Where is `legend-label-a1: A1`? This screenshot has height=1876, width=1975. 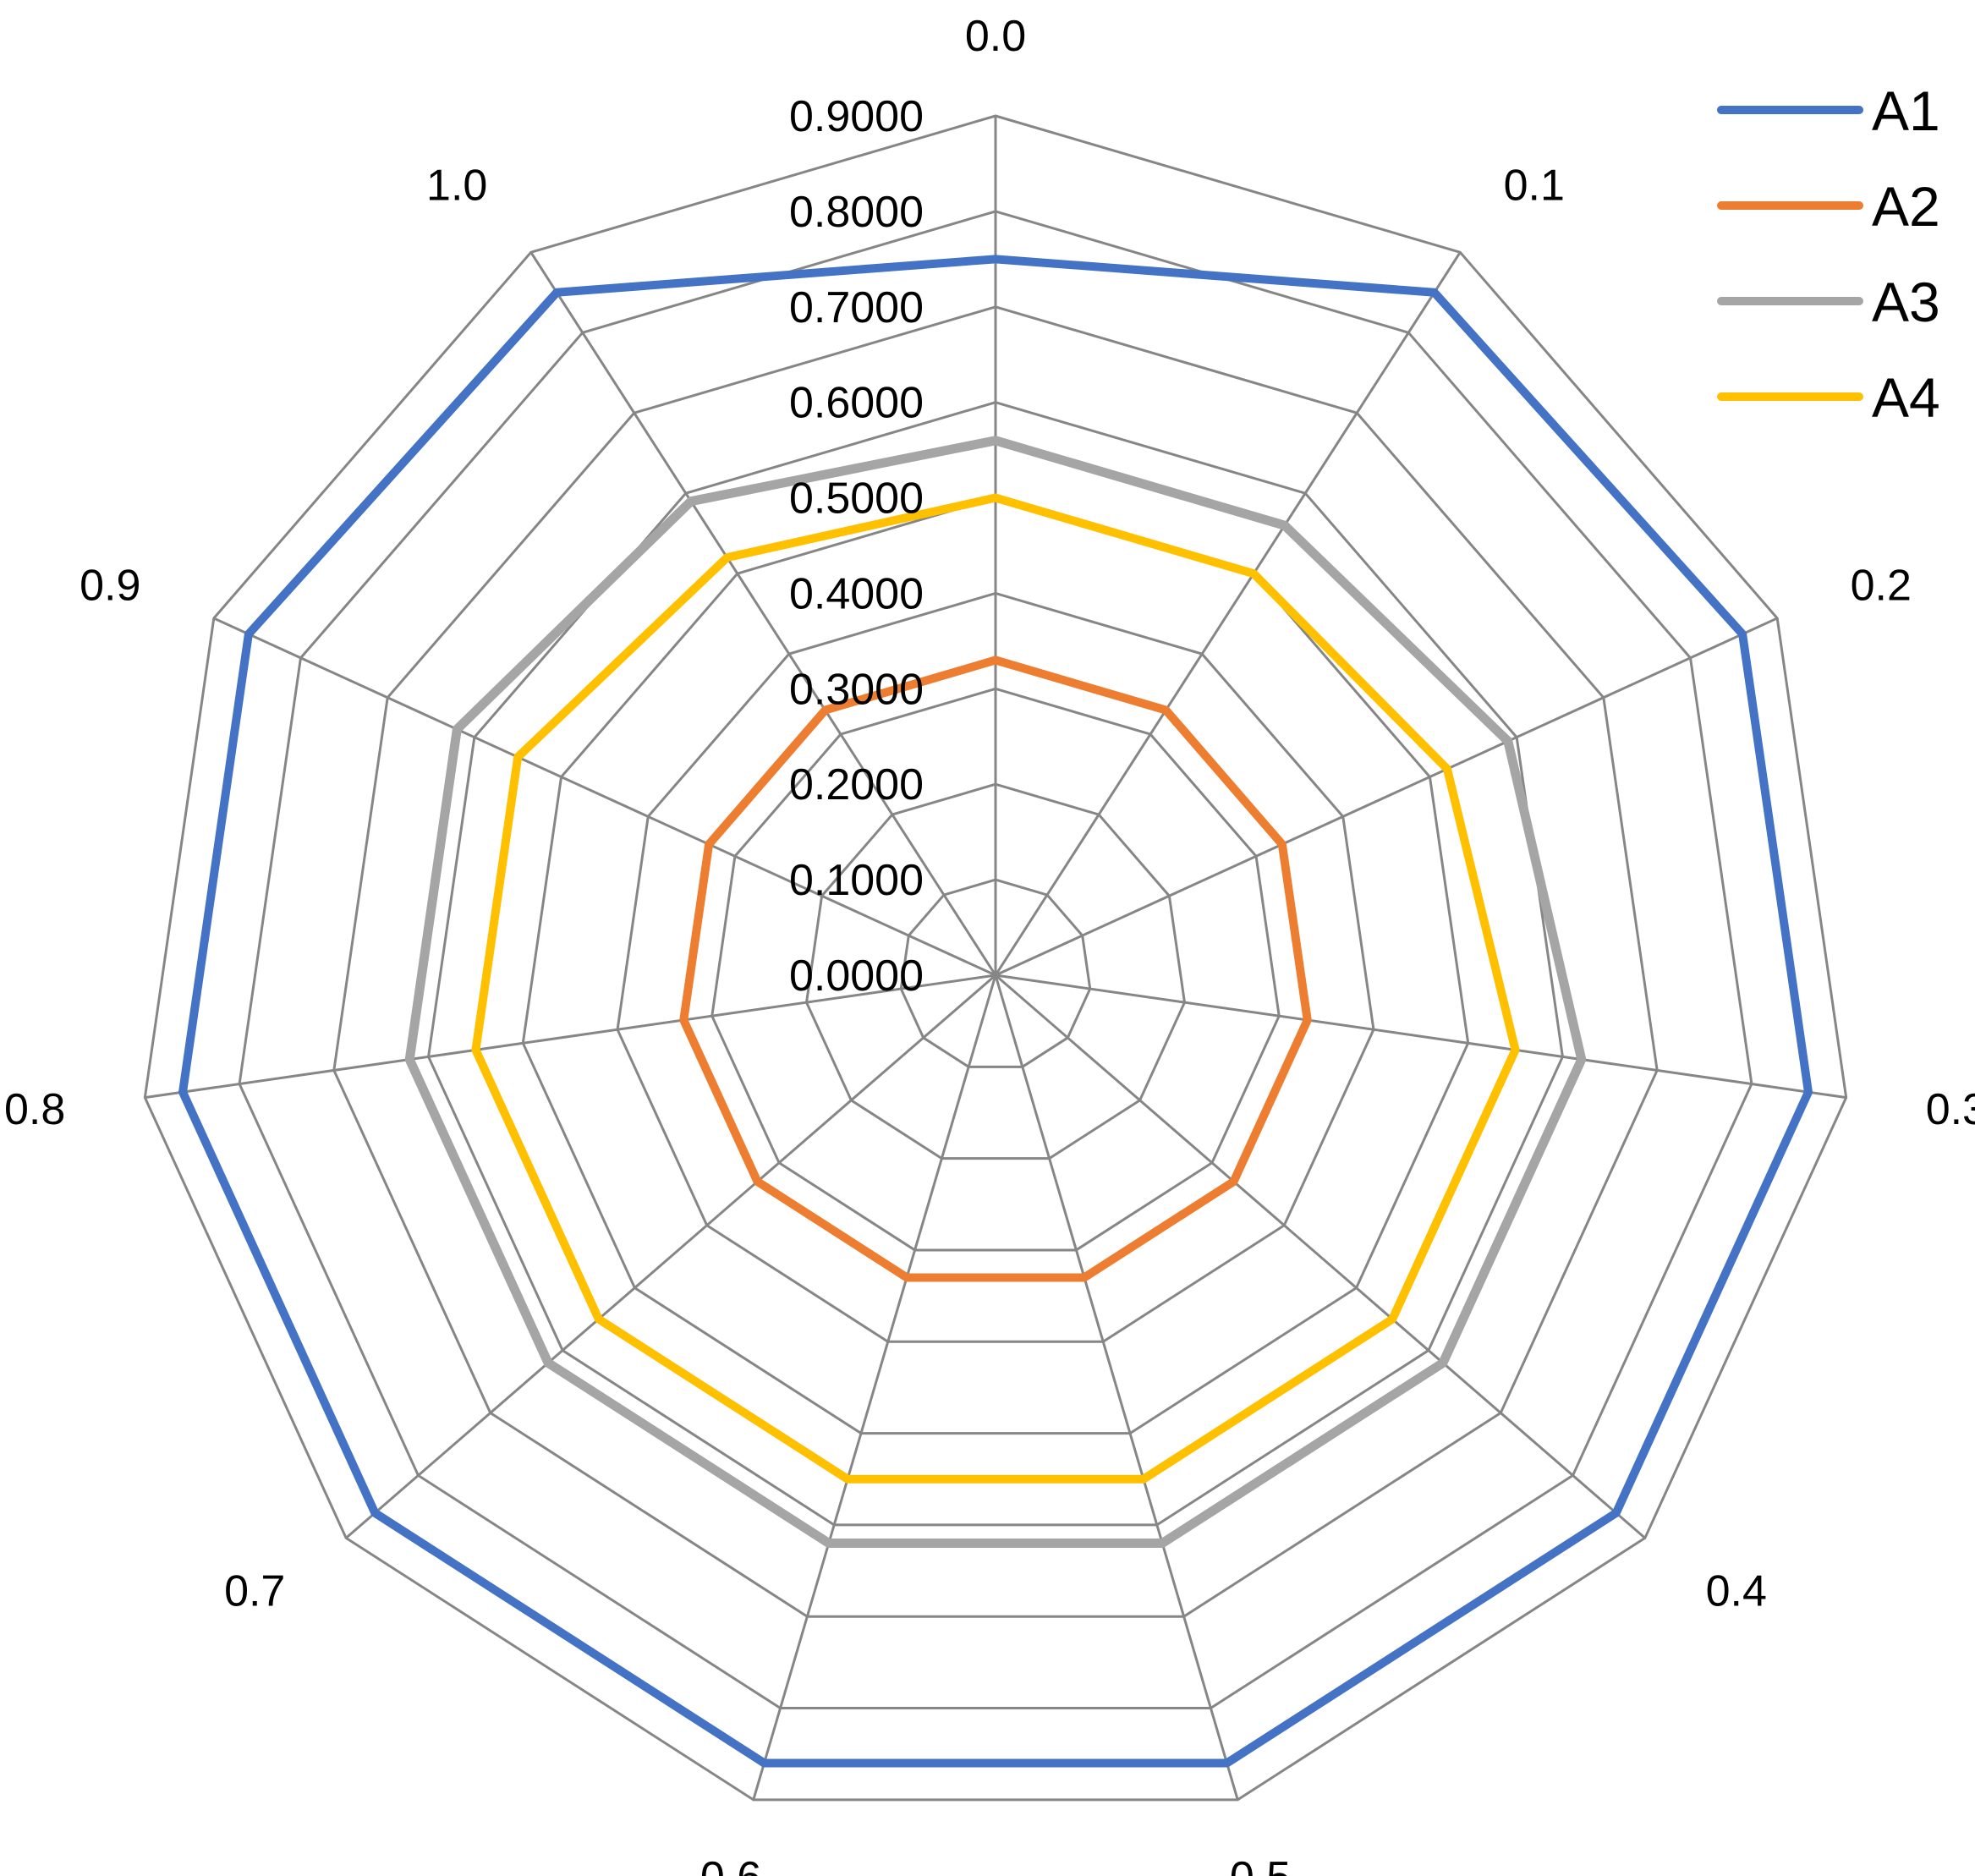
legend-label-a1: A1 is located at coordinates (1906, 111).